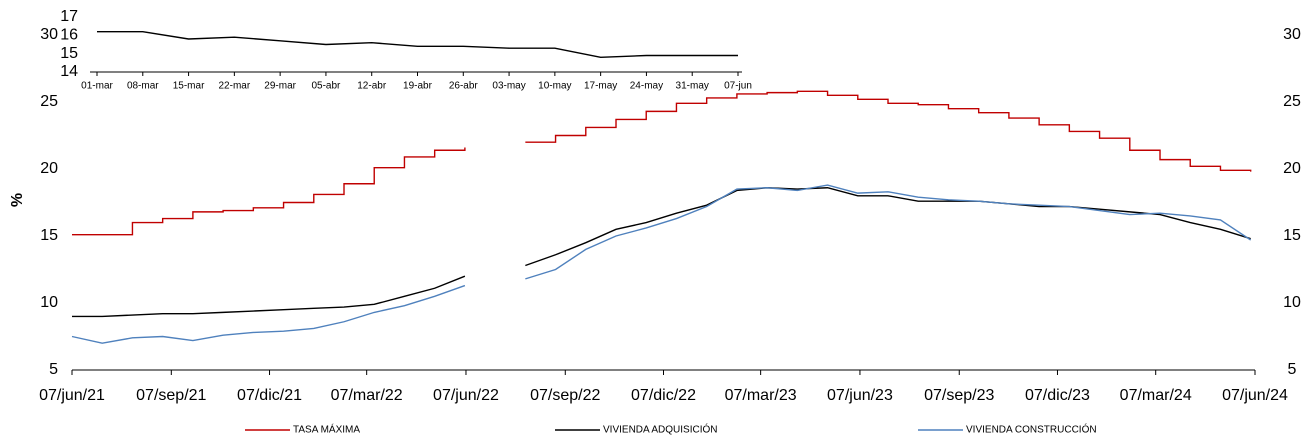  I want to click on y2-tick-label: 5, so click(1292, 369).